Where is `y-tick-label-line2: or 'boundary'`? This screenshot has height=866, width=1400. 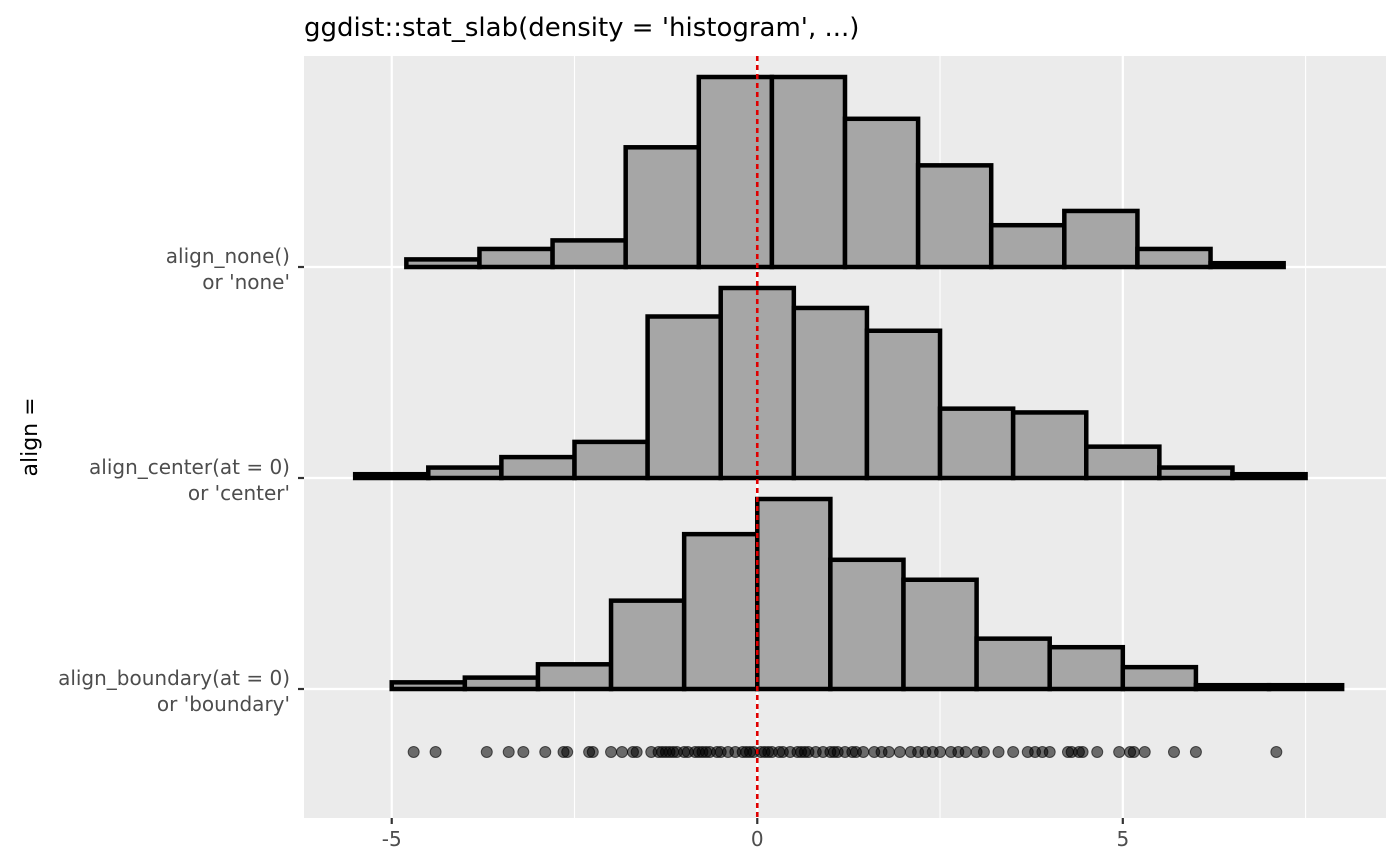
y-tick-label-line2: or 'boundary' is located at coordinates (223, 704).